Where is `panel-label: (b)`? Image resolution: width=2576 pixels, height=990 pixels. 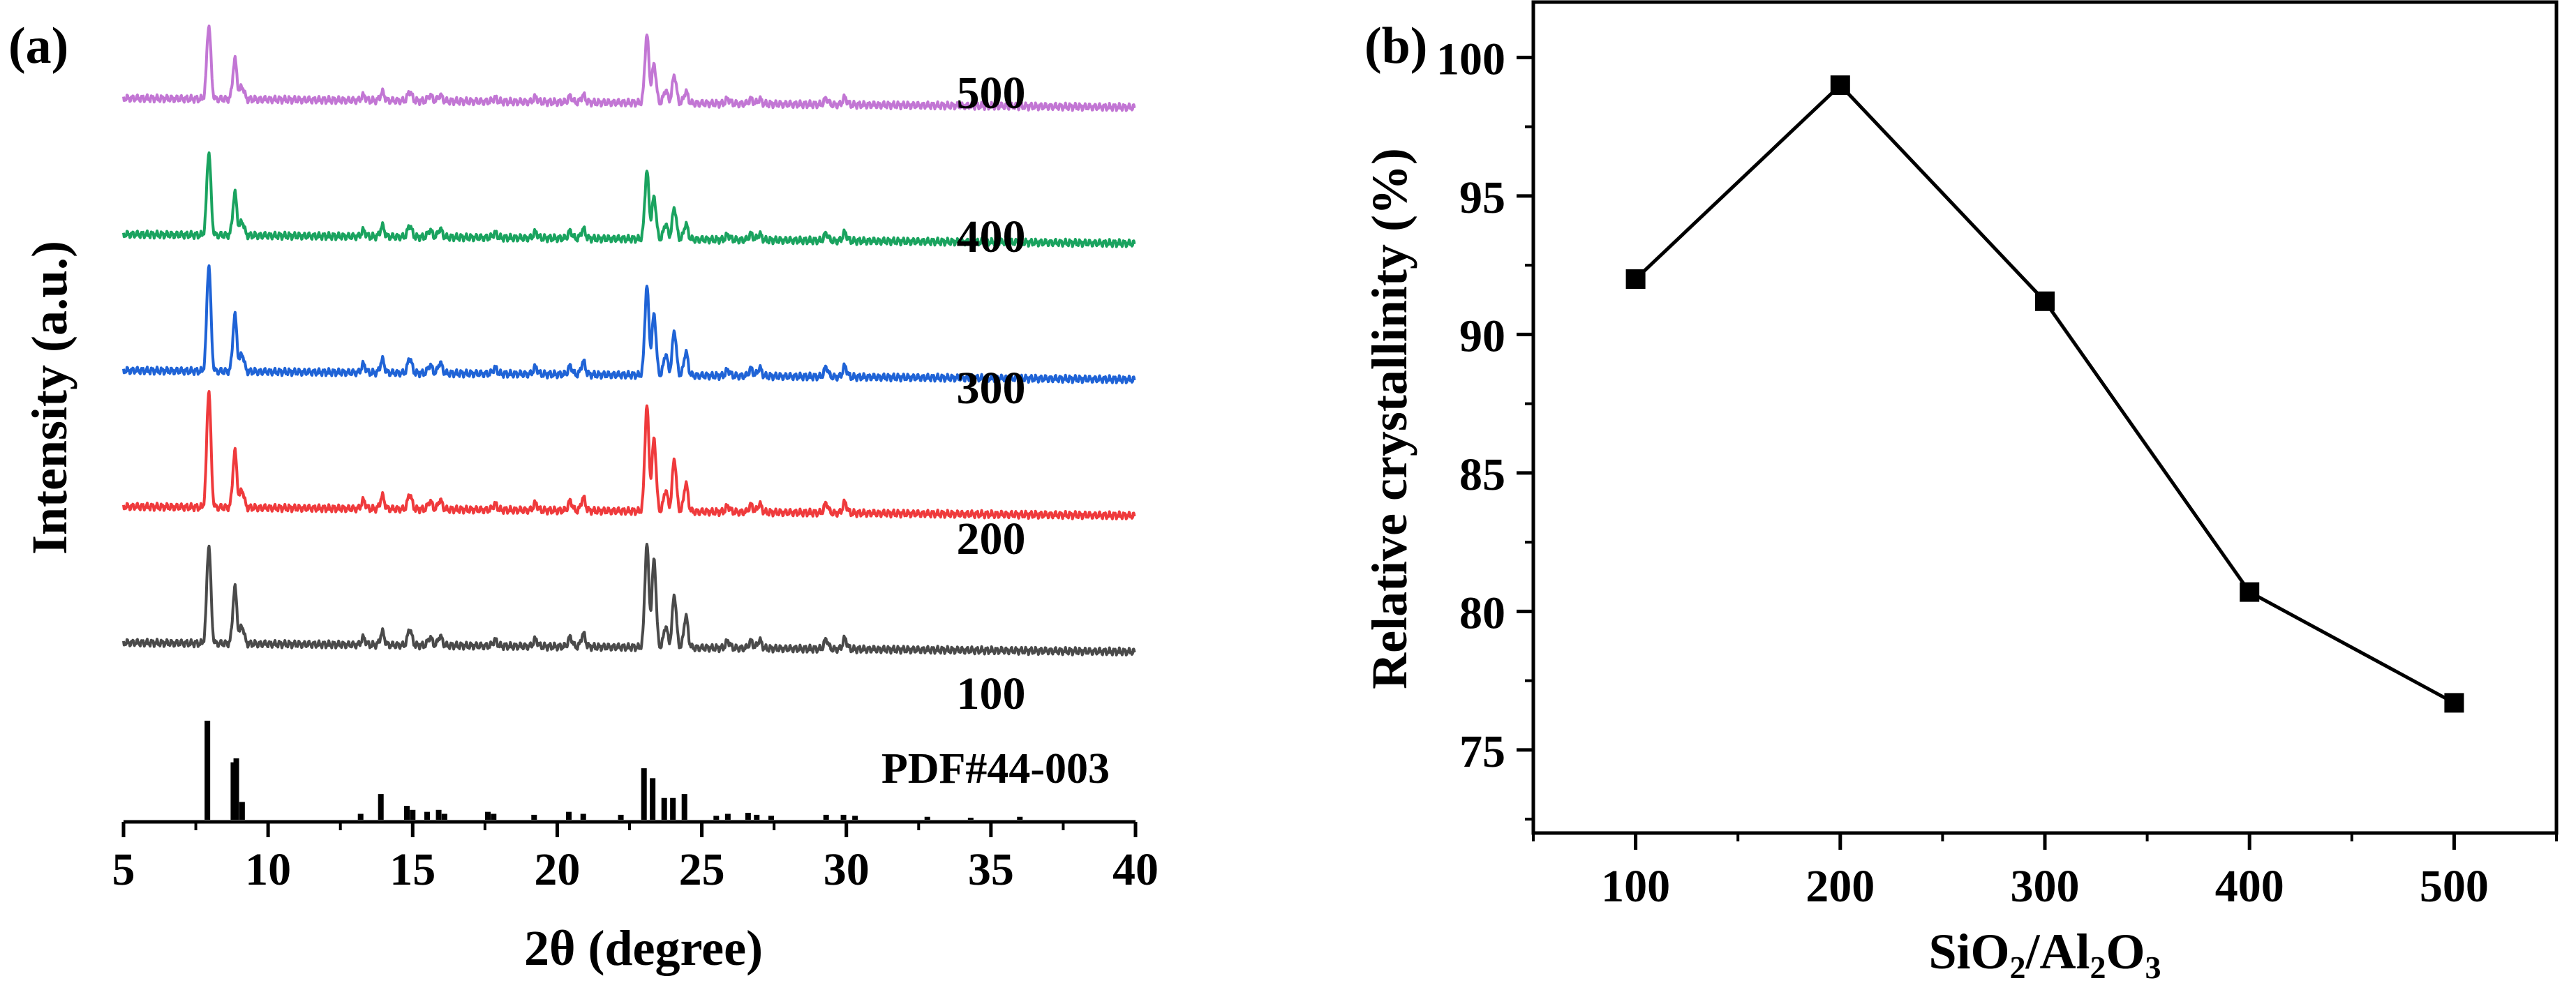 panel-label: (b) is located at coordinates (1395, 46).